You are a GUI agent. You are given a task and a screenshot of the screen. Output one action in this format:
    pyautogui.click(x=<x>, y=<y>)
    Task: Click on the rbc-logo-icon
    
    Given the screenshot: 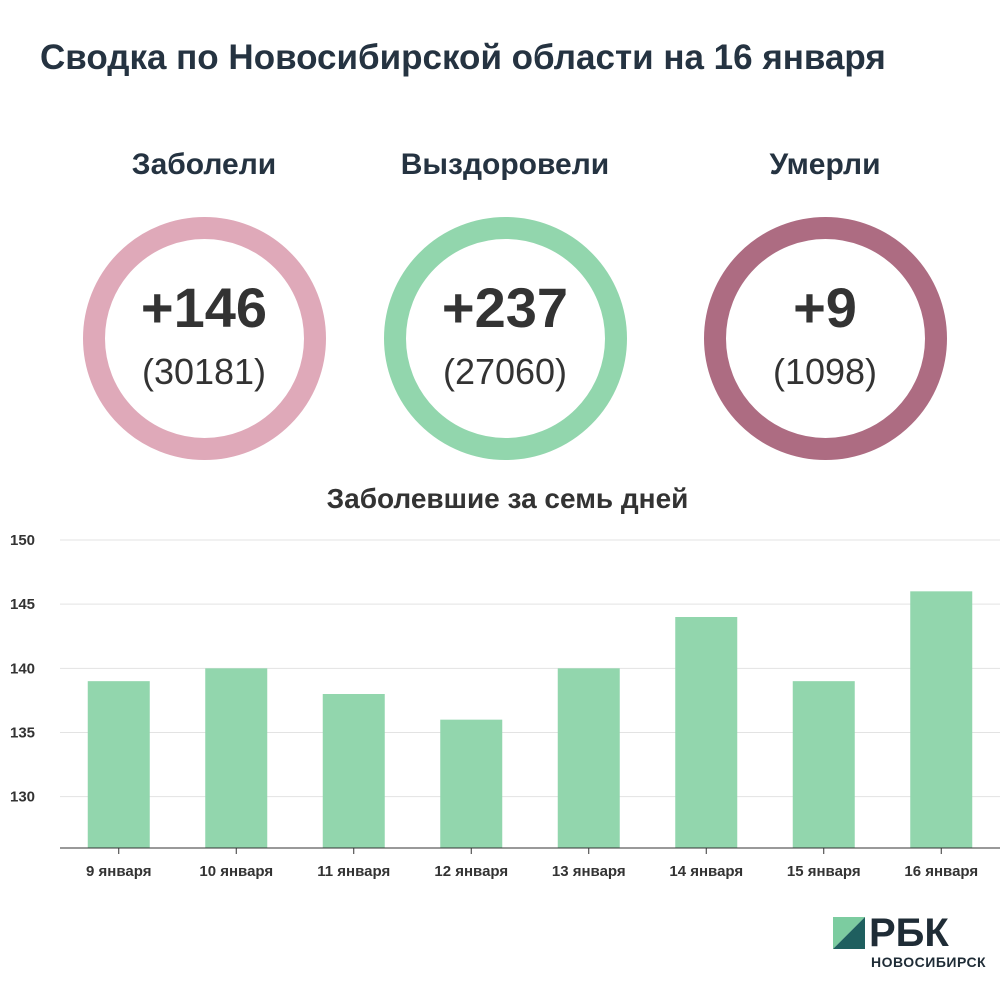 What is the action you would take?
    pyautogui.click(x=849, y=933)
    